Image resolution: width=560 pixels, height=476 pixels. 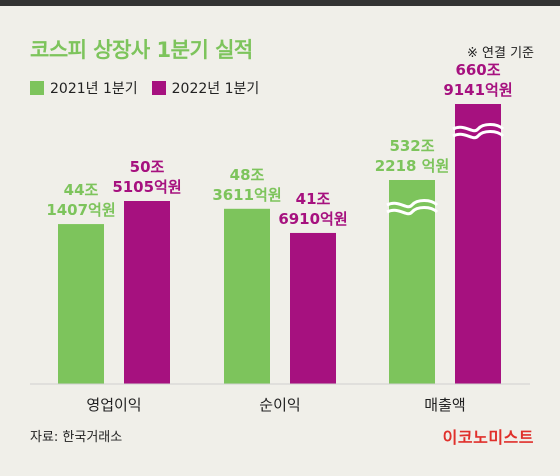 What do you see at coordinates (412, 166) in the screenshot?
I see `value-label-2-0-b: 2218 억원` at bounding box center [412, 166].